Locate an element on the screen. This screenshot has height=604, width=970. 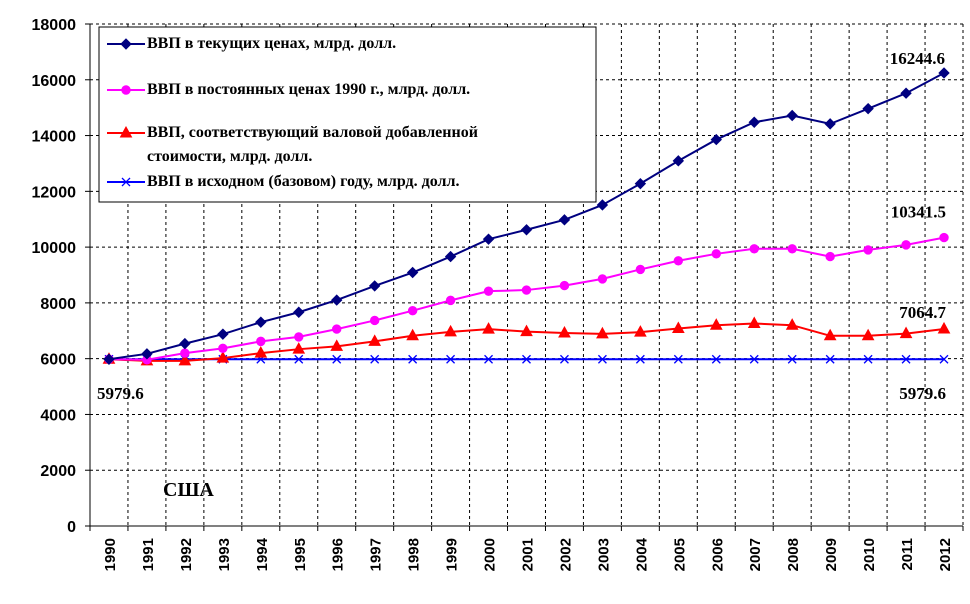
legend-label: ВВП в текущих ценах, млрд. долл. is located at coordinates (271, 43).